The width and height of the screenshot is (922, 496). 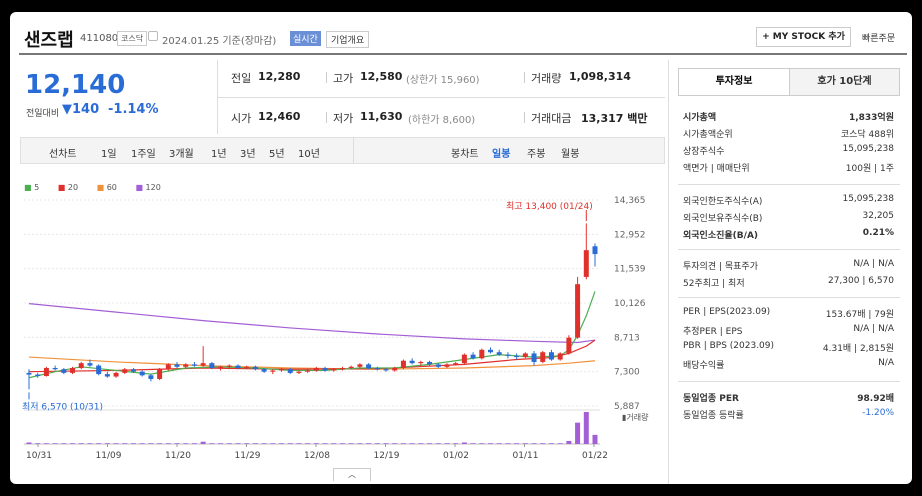 What do you see at coordinates (241, 118) in the screenshot?
I see `open-label: 시가` at bounding box center [241, 118].